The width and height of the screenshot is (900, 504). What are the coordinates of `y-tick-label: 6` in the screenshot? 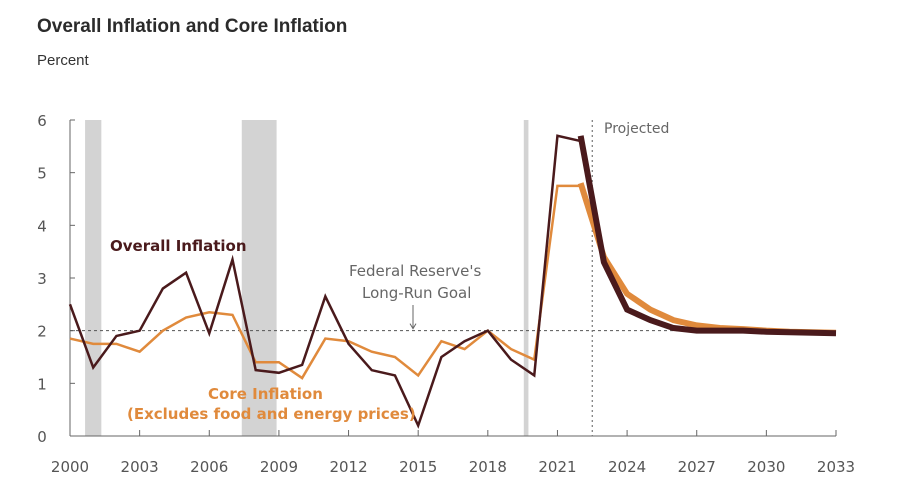 It's located at (42, 121).